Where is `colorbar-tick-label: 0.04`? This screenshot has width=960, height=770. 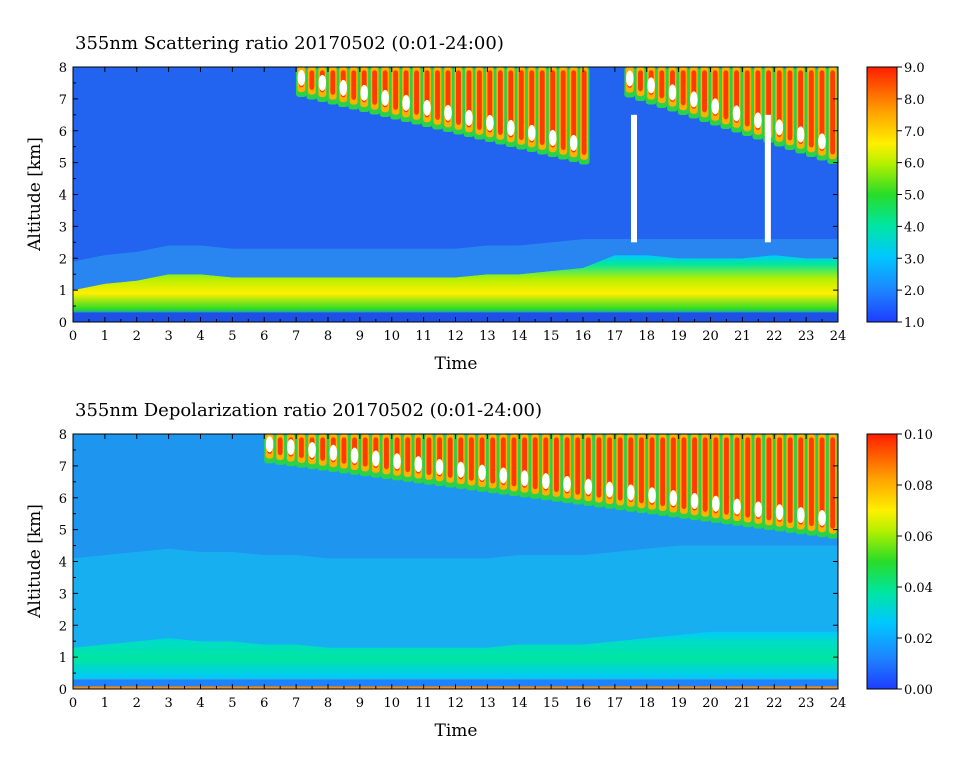
colorbar-tick-label: 0.04 is located at coordinates (918, 588).